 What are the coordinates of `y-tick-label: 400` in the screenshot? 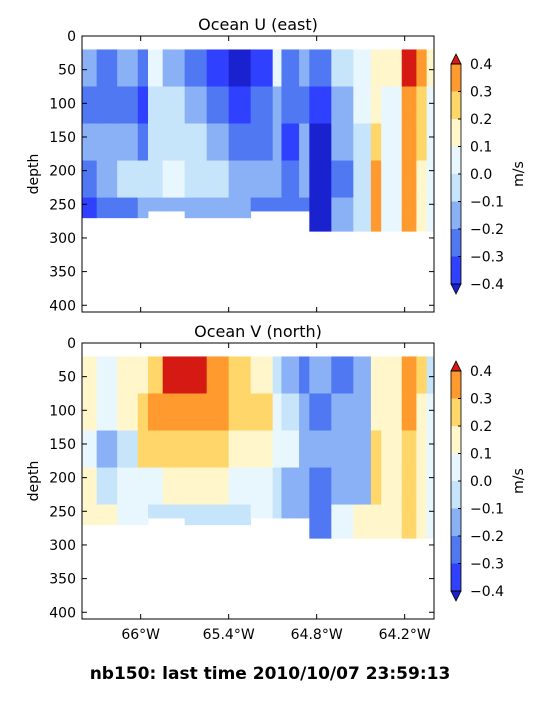 It's located at (62, 613).